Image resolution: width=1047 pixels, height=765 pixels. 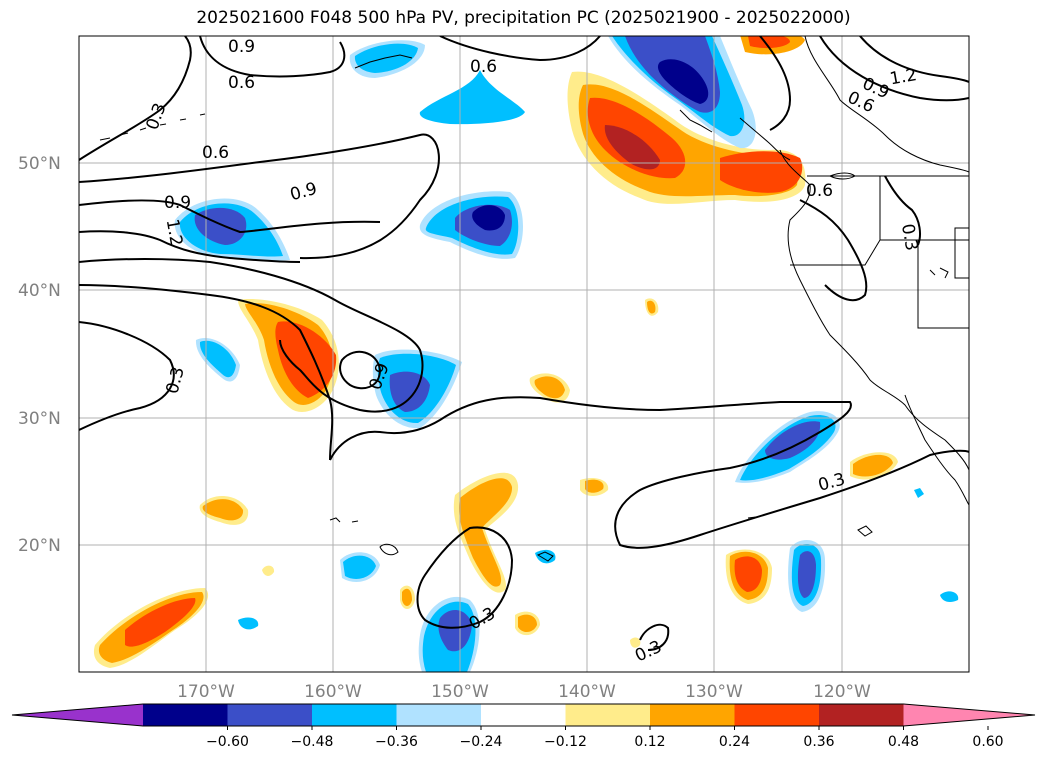 I want to click on colorbar-tick-label: −0.48, so click(x=312, y=742).